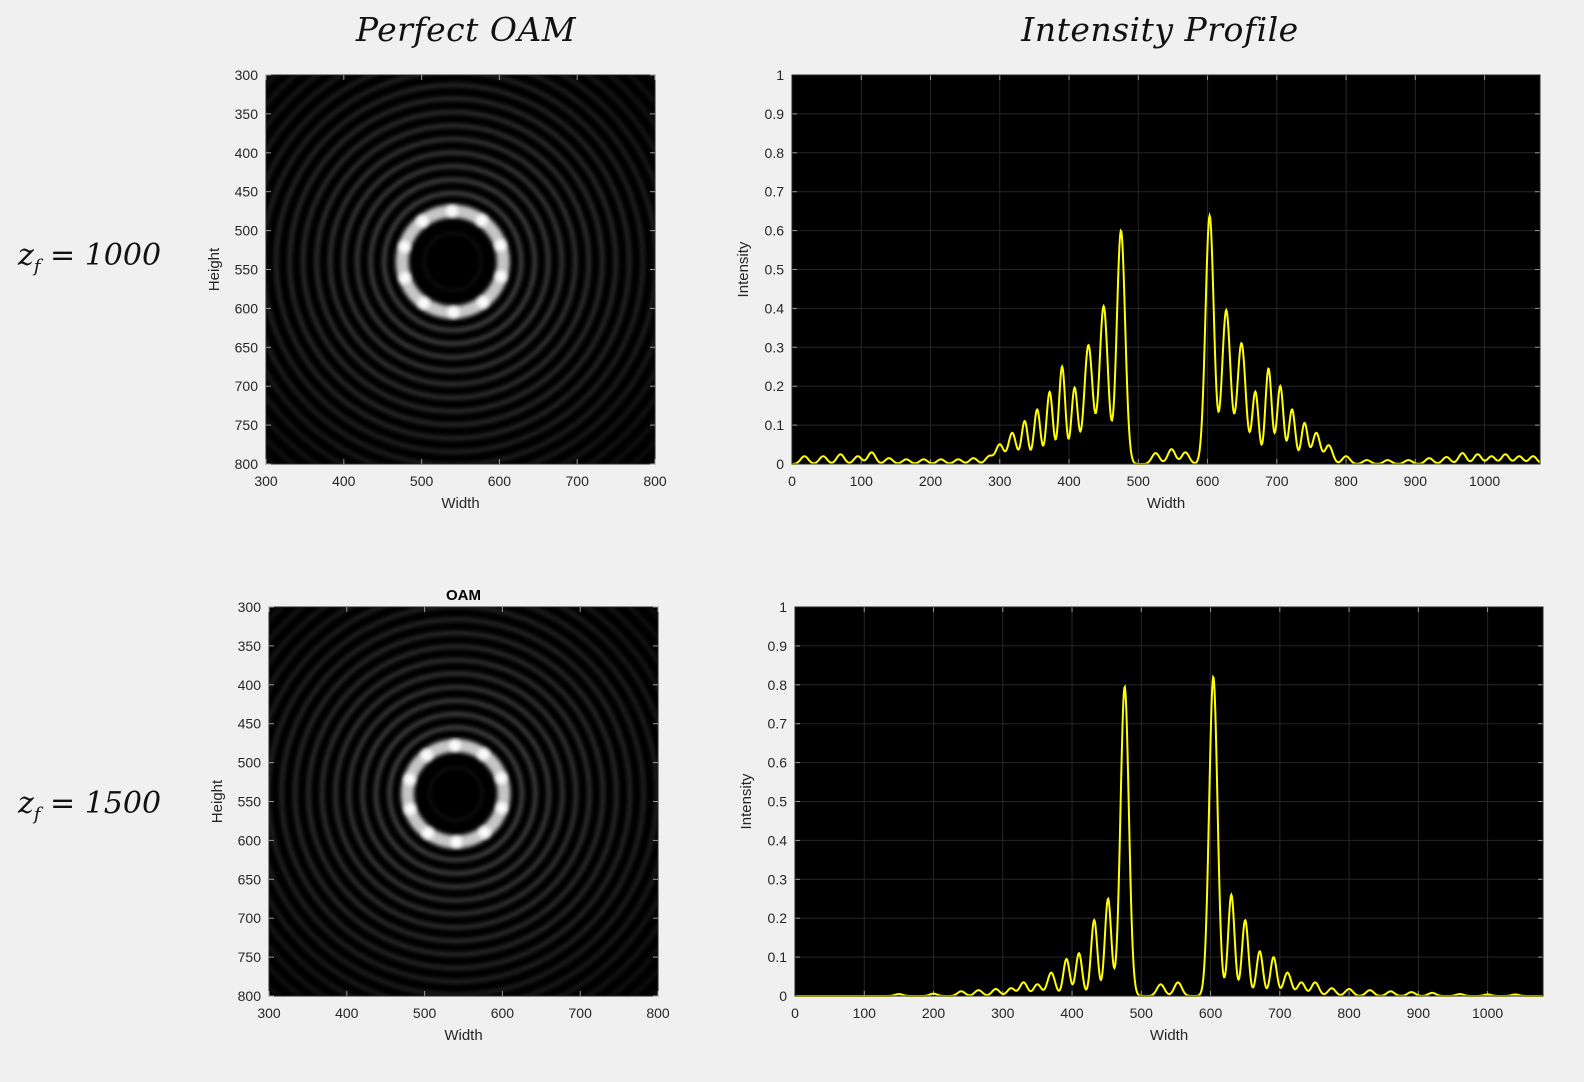  Describe the element at coordinates (778, 724) in the screenshot. I see `y-tick-label: 0.7` at that location.